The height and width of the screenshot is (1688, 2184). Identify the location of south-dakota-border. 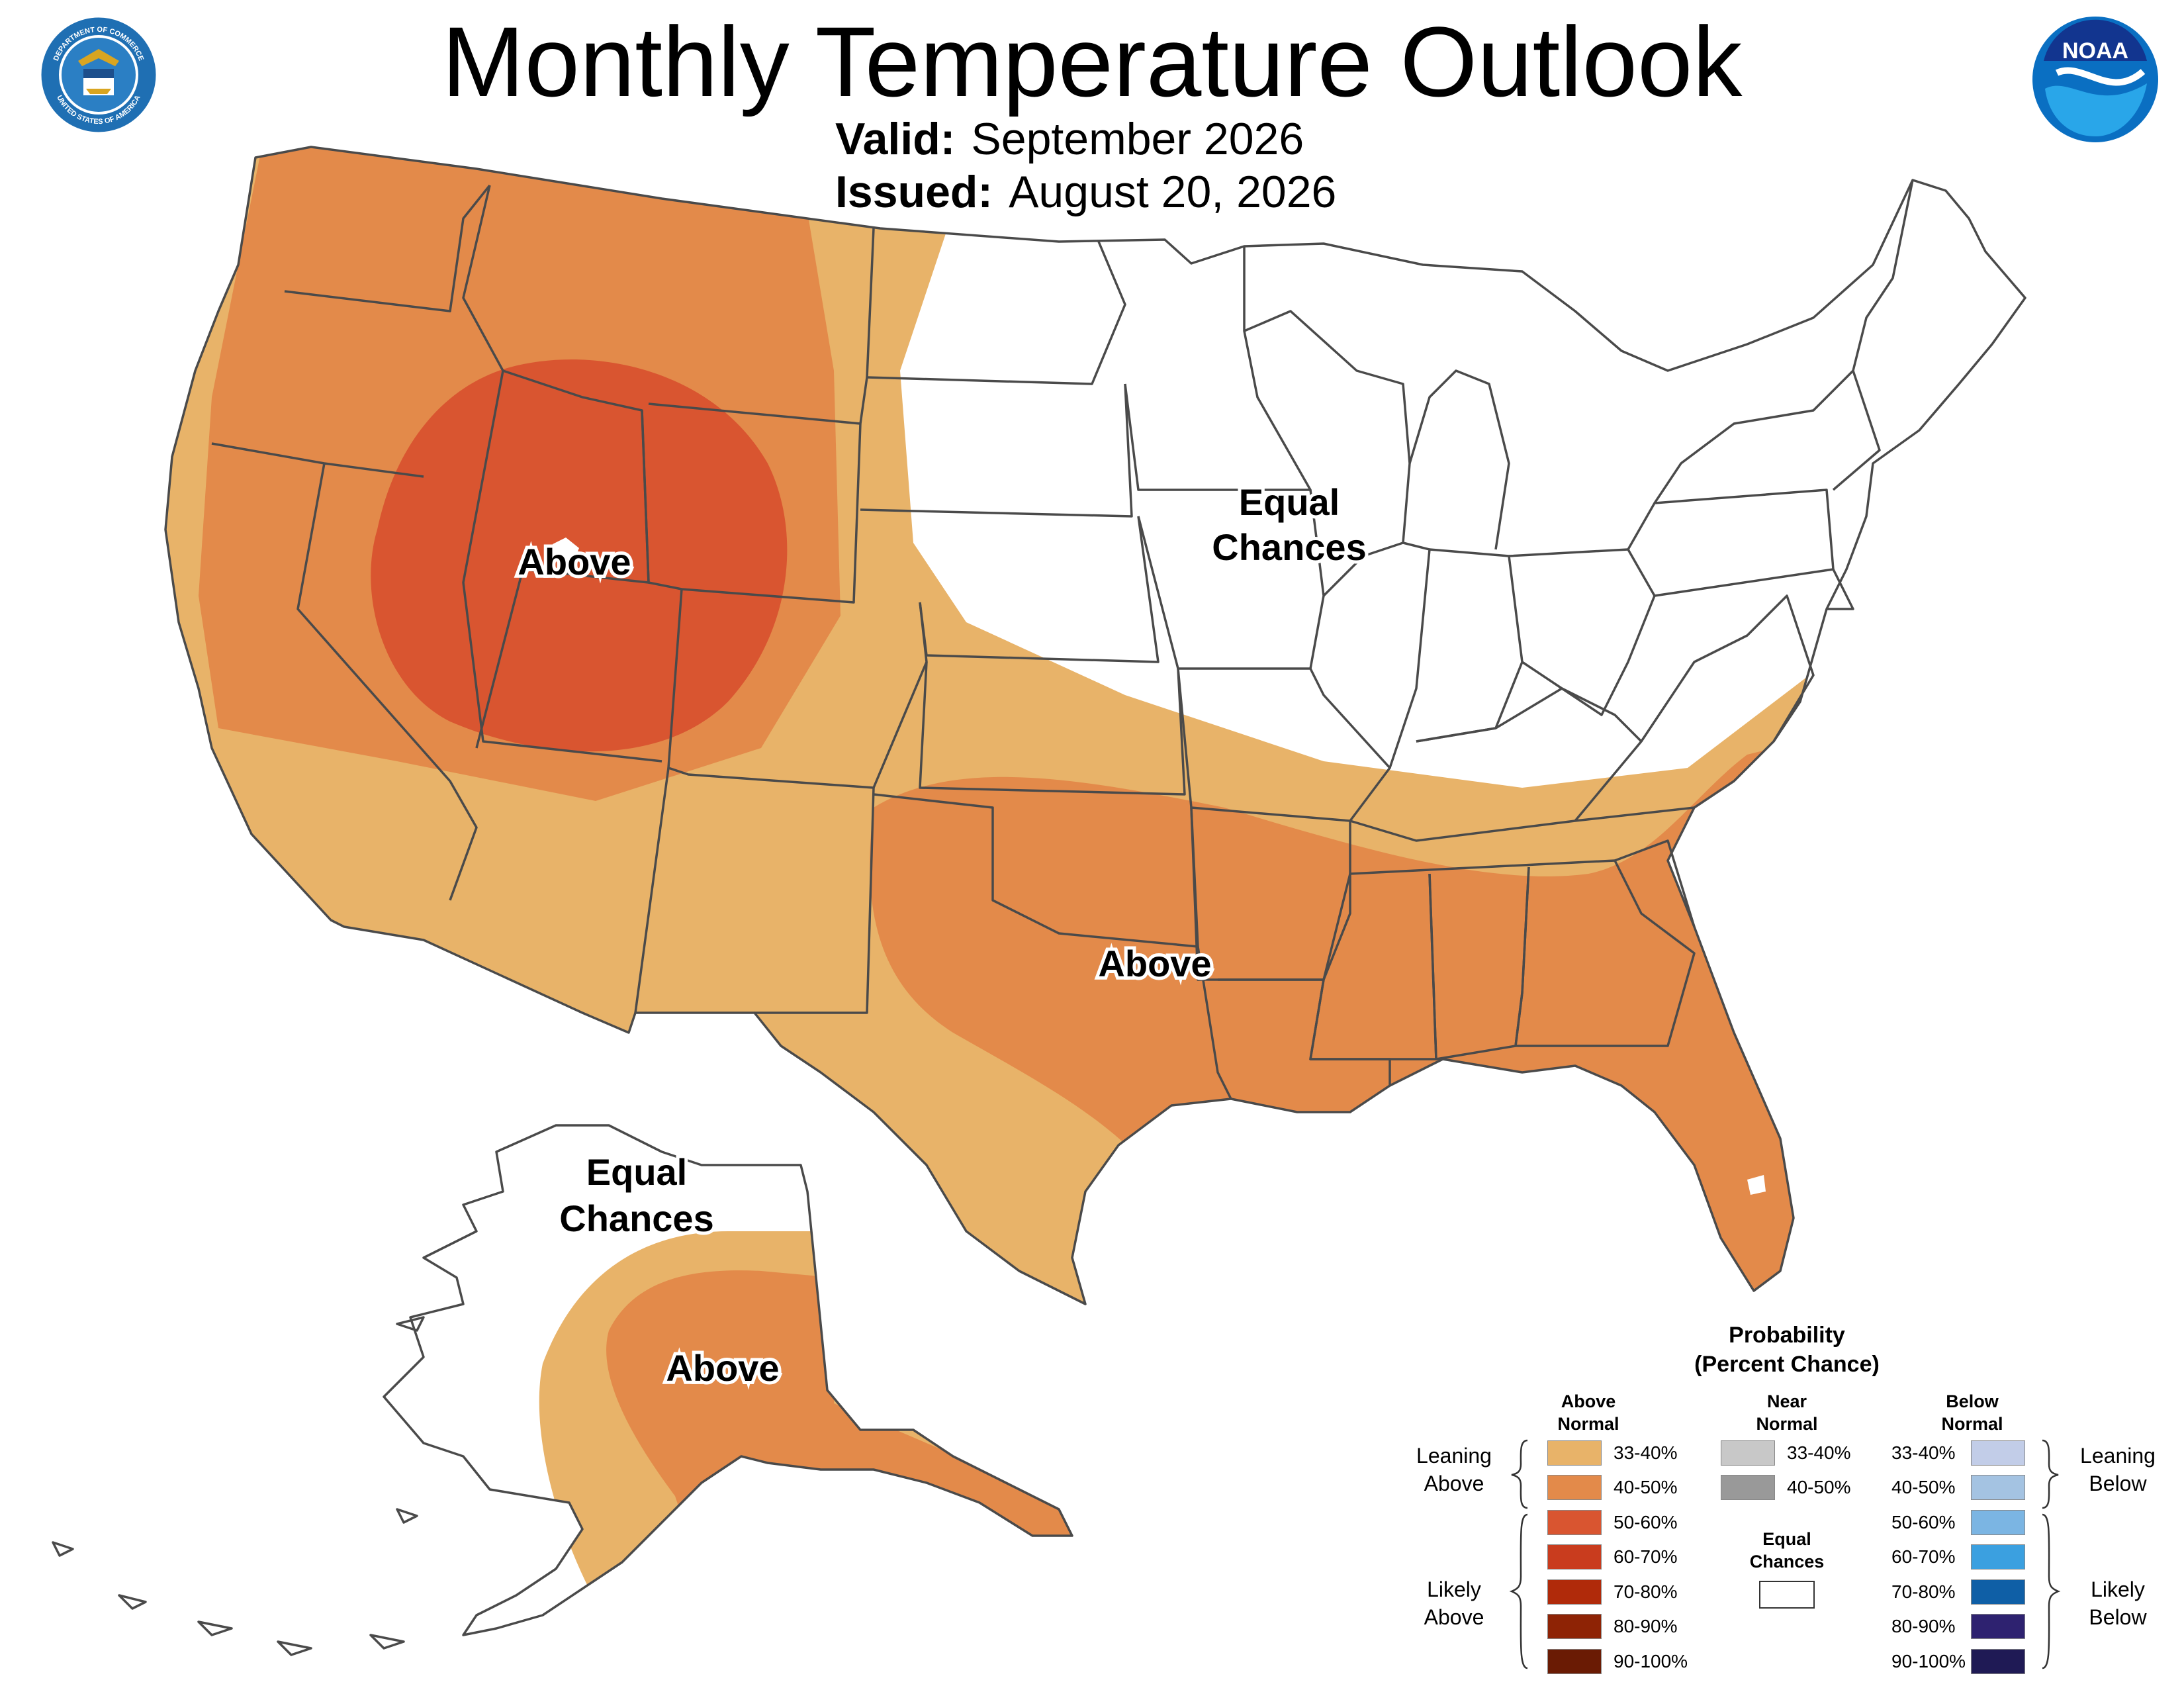
(997, 450).